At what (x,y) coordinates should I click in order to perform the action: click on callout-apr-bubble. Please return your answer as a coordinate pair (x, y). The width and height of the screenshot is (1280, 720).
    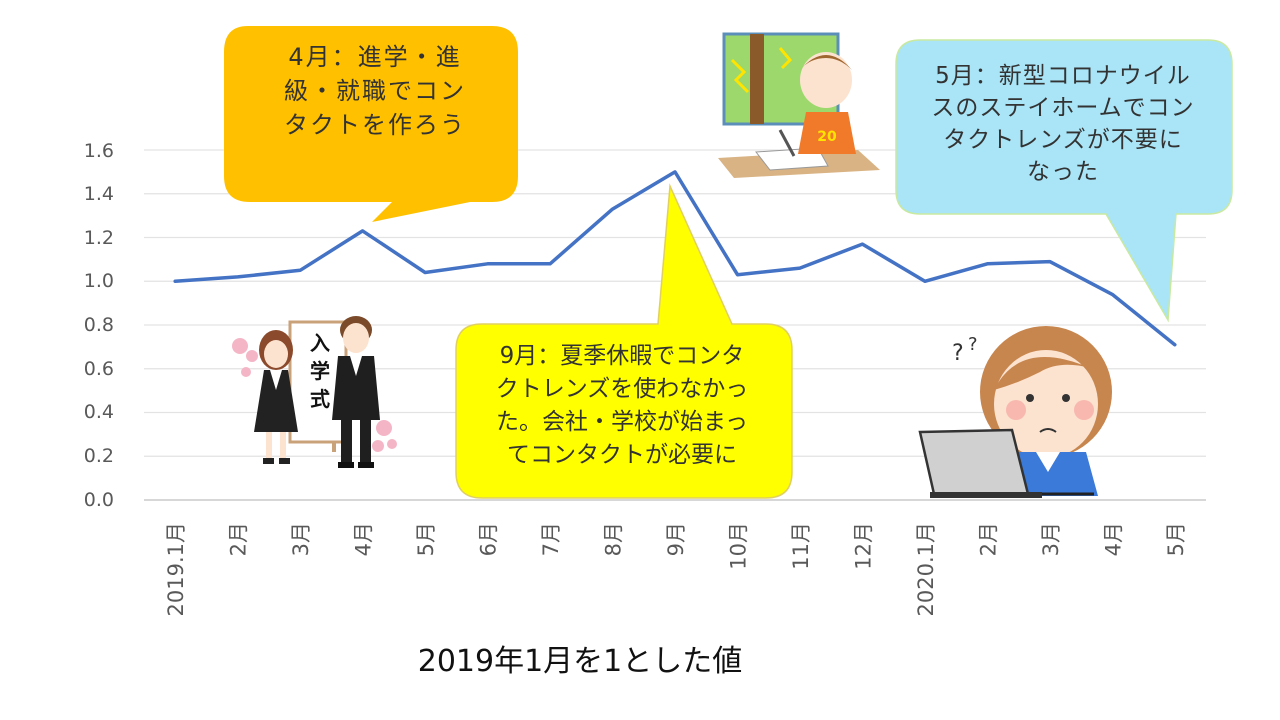
    Looking at the image, I should click on (371, 124).